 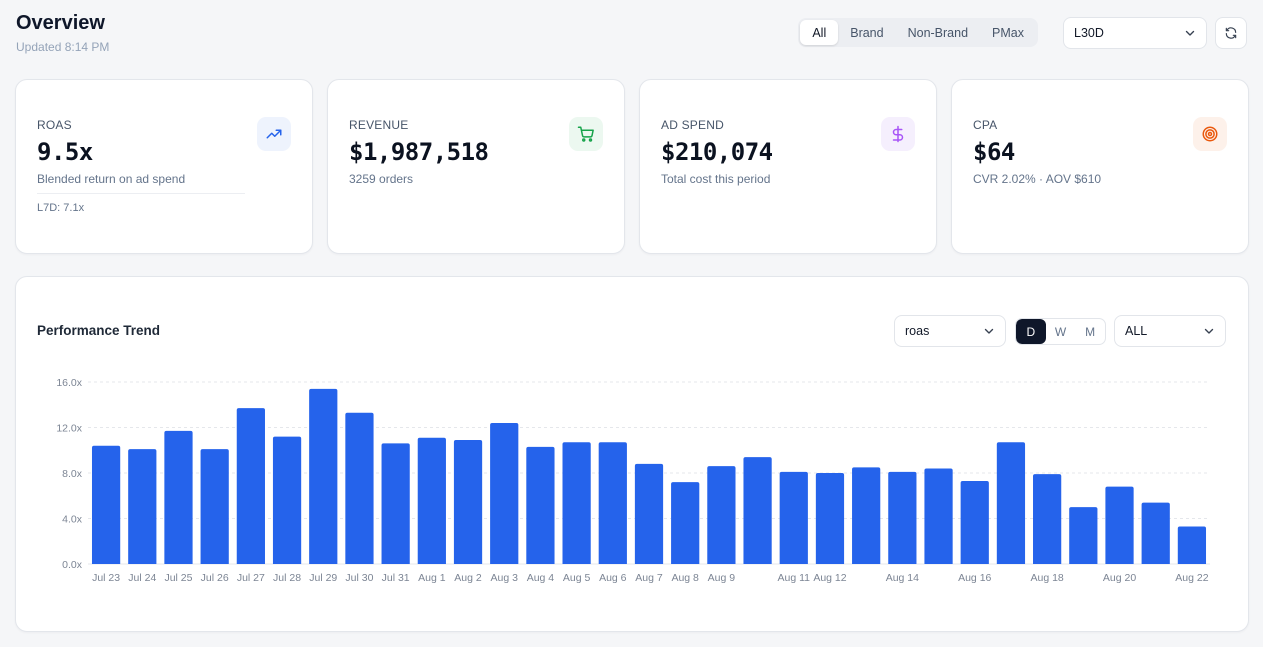 I want to click on kpi-divider, so click(x=141, y=193).